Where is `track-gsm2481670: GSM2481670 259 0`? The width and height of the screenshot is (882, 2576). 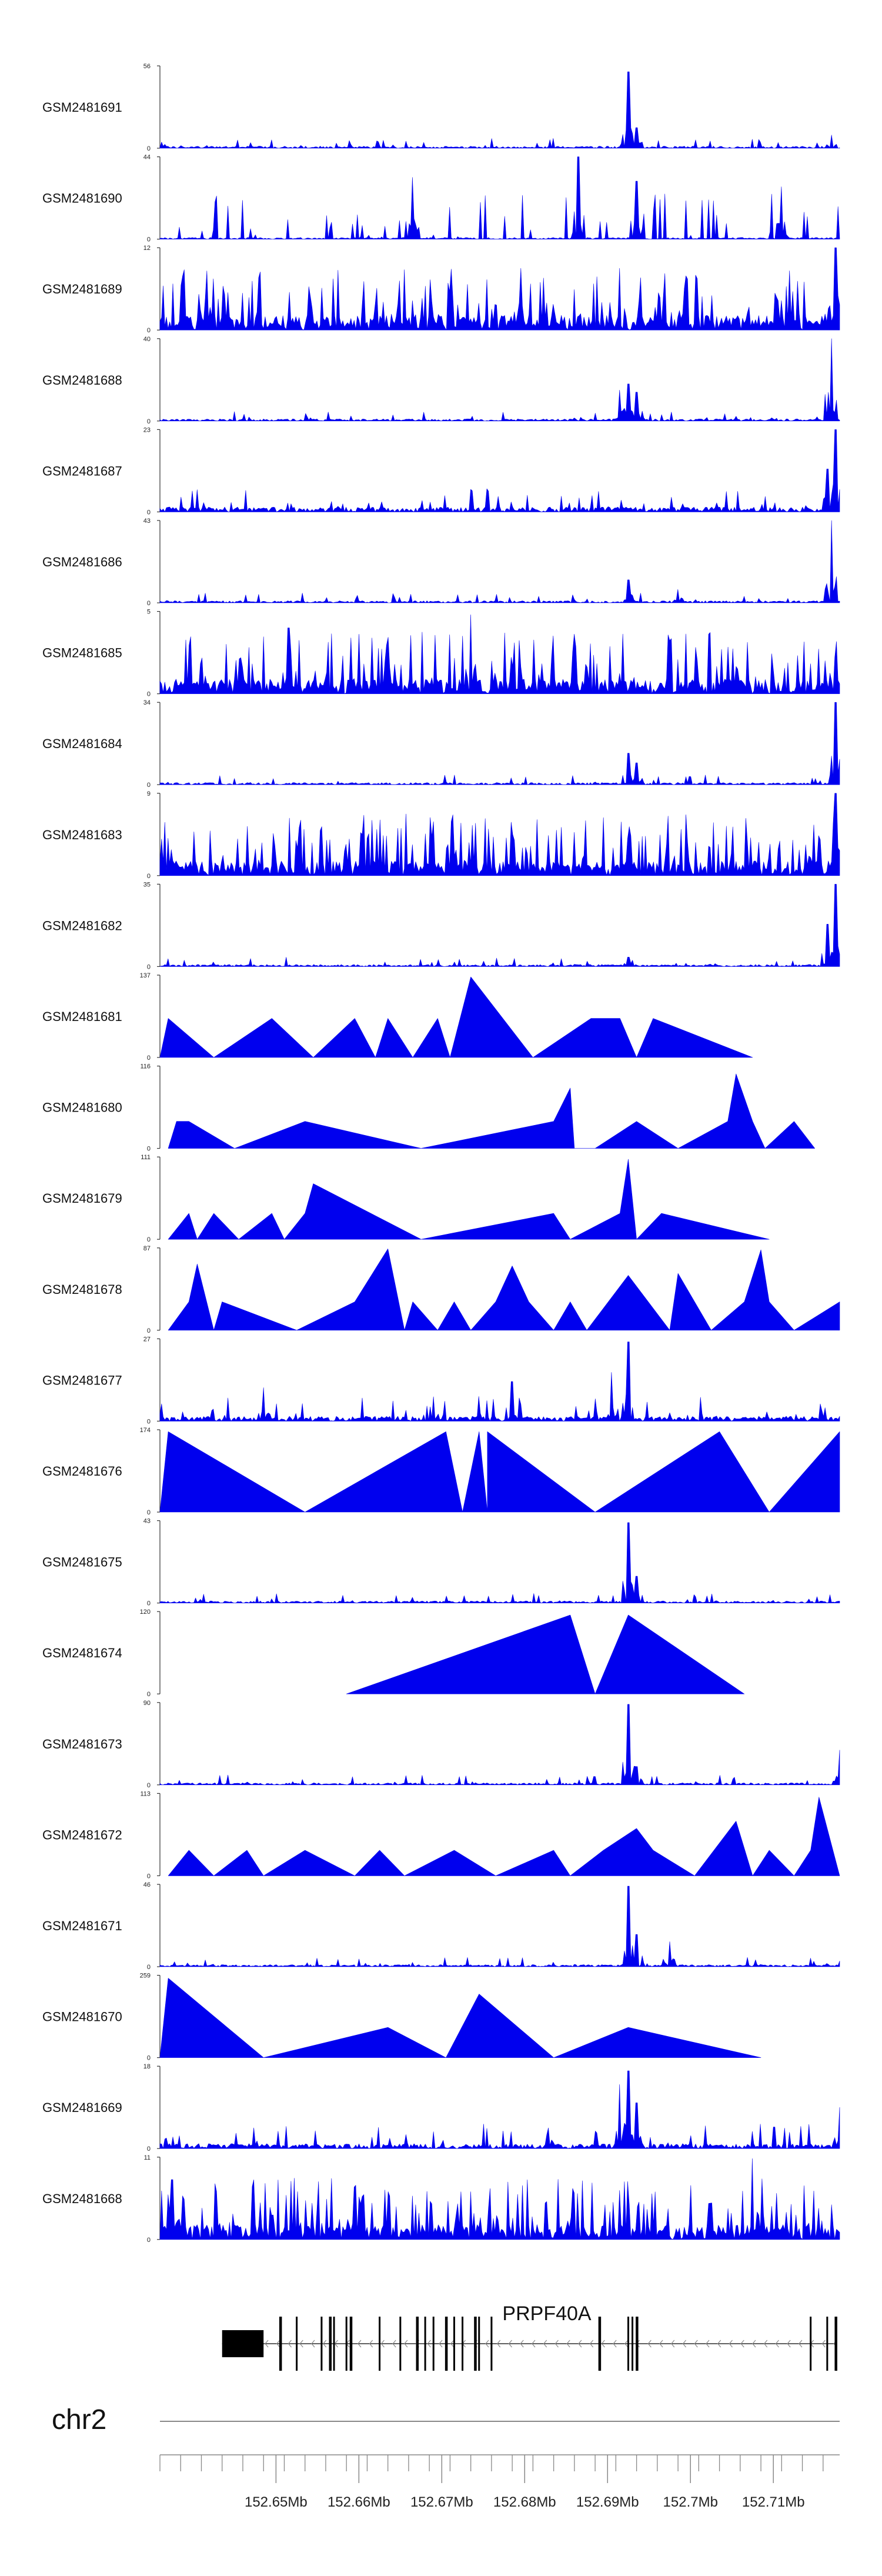 track-gsm2481670: GSM2481670 259 0 is located at coordinates (401, 2017).